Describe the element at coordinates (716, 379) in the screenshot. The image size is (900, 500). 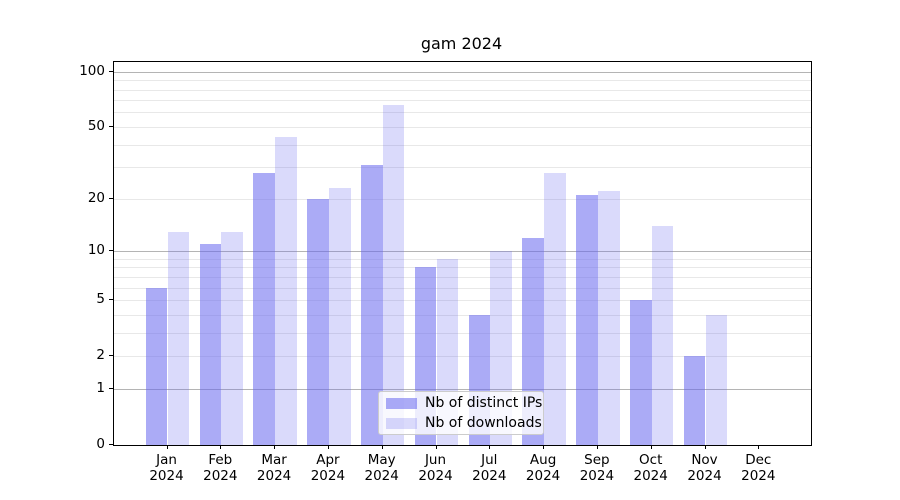
I see `bar-downloads-nov` at that location.